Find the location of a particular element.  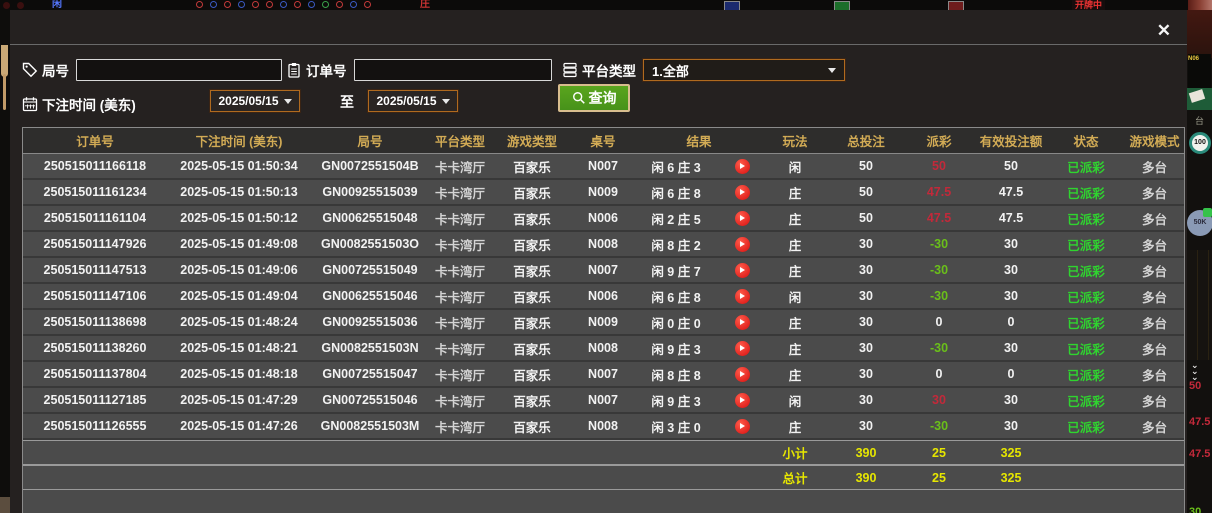

totals-total-bet: 390 is located at coordinates (866, 452).